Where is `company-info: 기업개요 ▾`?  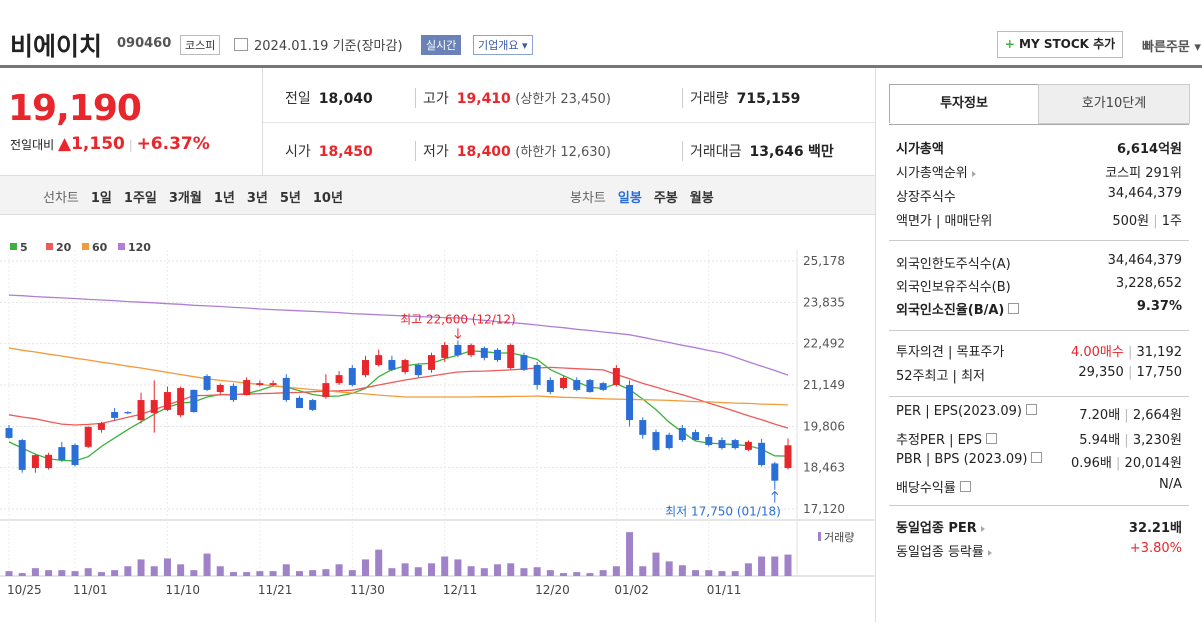
company-info: 기업개요 ▾ is located at coordinates (503, 45).